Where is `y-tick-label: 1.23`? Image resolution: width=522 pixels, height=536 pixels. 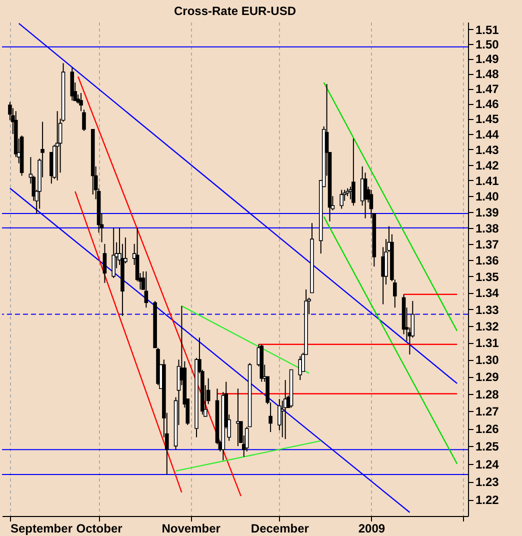 y-tick-label: 1.23 is located at coordinates (488, 482).